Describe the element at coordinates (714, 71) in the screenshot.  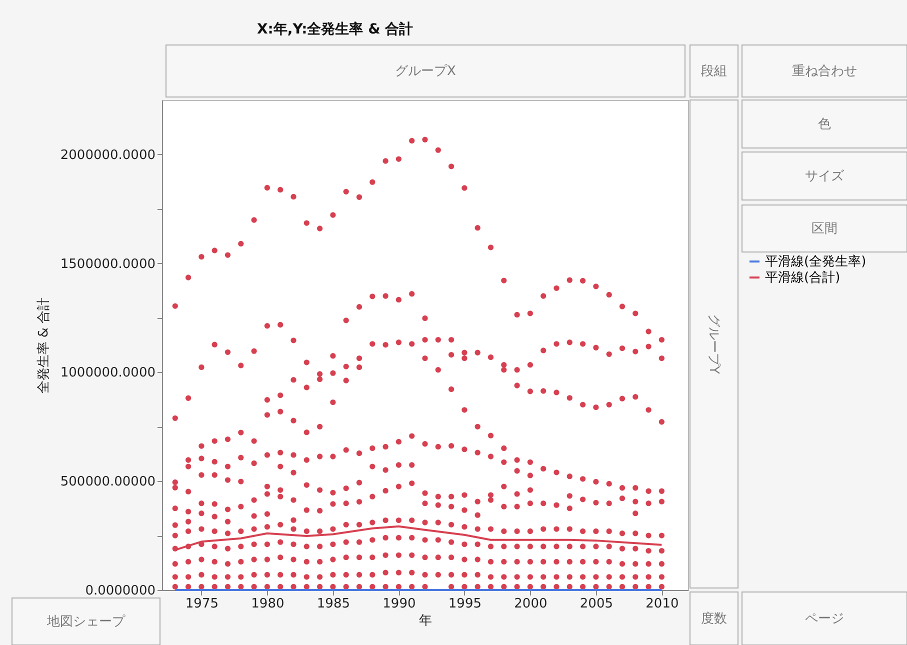
I see `text: 段組` at that location.